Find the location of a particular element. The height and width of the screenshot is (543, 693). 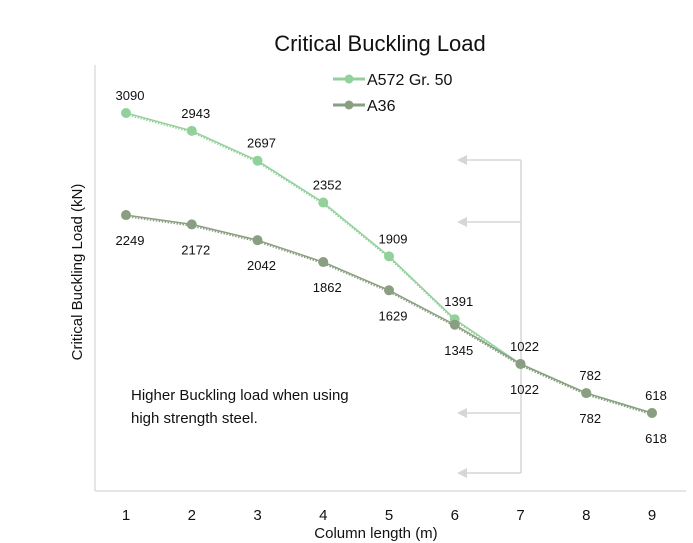

x-tick-label: 2 is located at coordinates (192, 515).